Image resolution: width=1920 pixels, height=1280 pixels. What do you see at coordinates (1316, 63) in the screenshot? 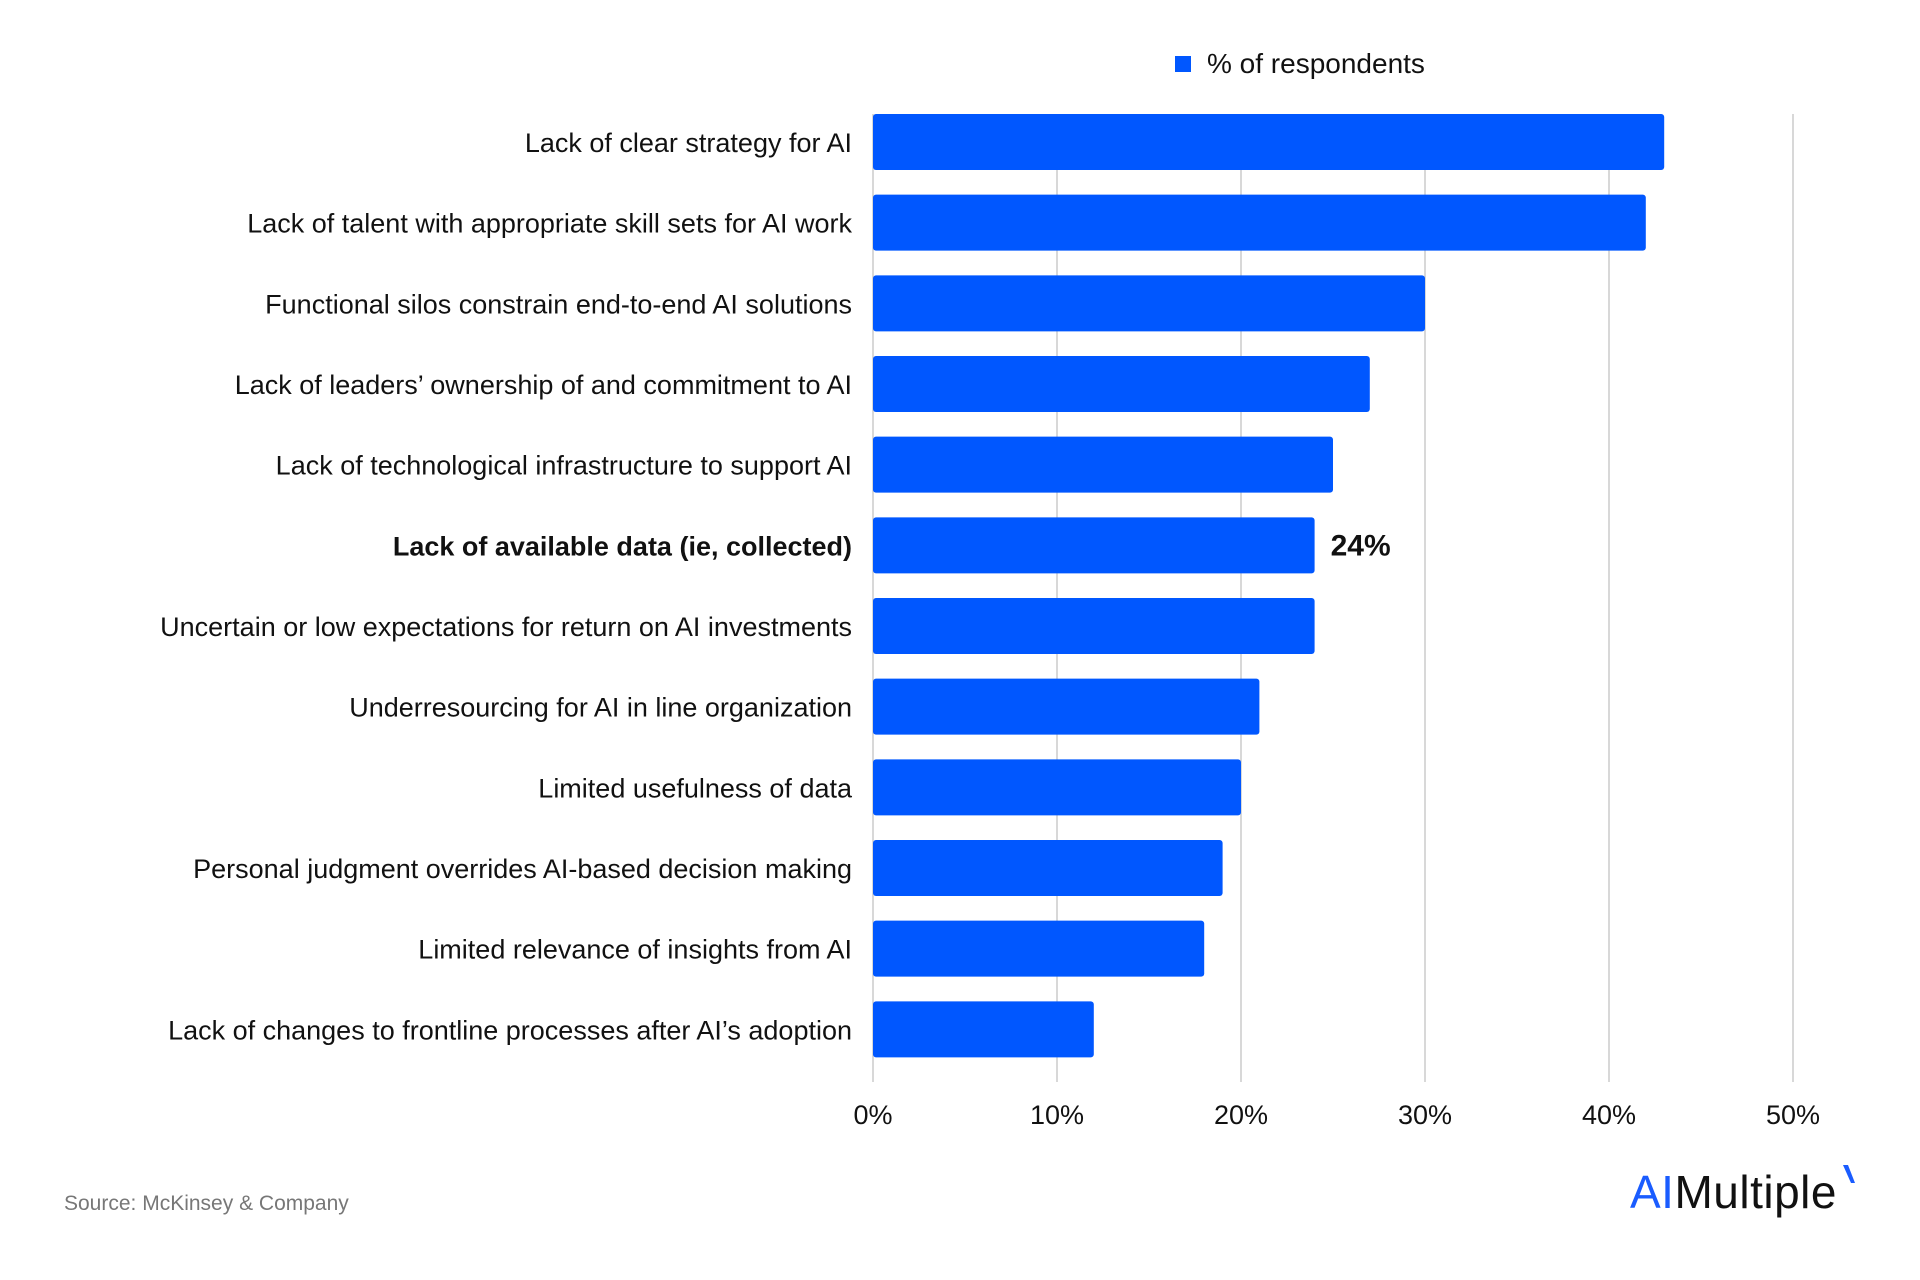
I see `legend-label: % of respondents` at bounding box center [1316, 63].